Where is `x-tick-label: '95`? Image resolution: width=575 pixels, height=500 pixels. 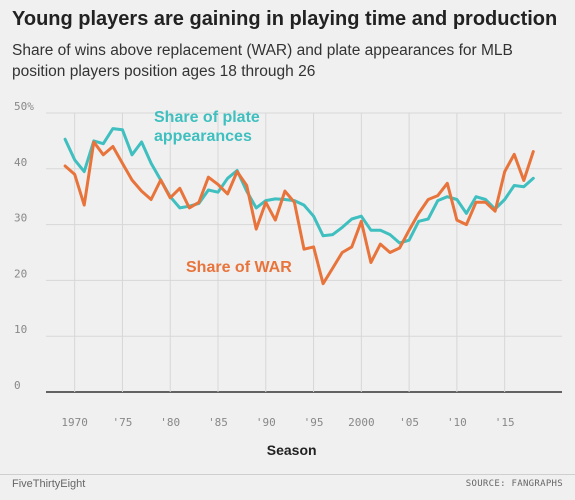 x-tick-label: '95 is located at coordinates (314, 422).